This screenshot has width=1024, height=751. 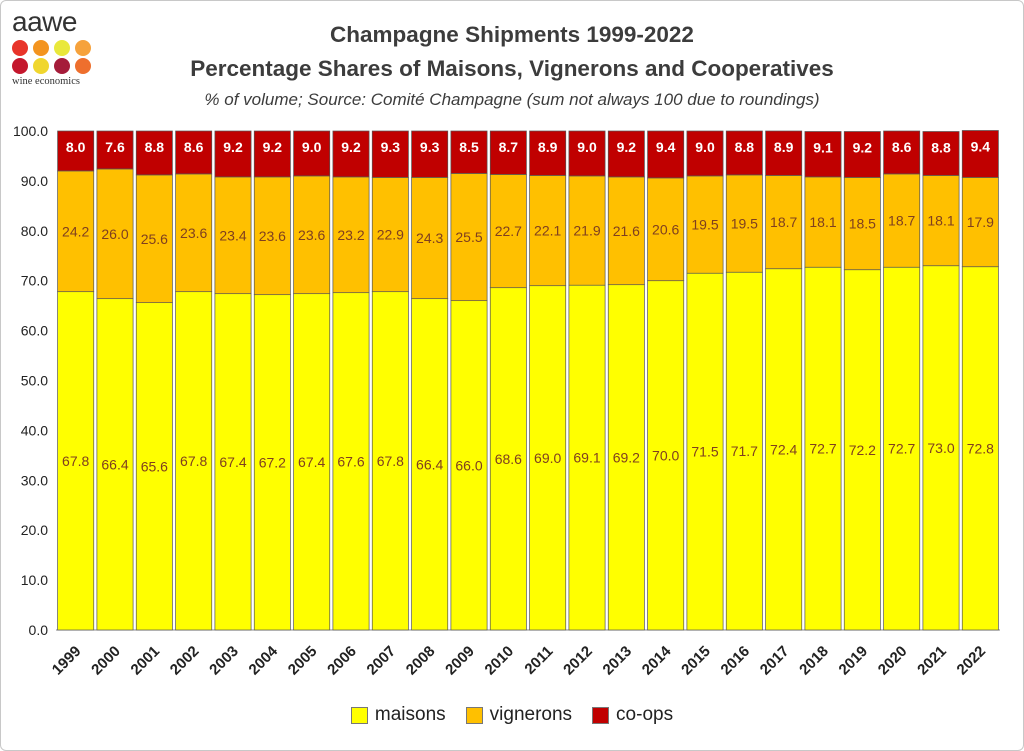 What do you see at coordinates (342, 661) in the screenshot?
I see `x-tick-label: 2006` at bounding box center [342, 661].